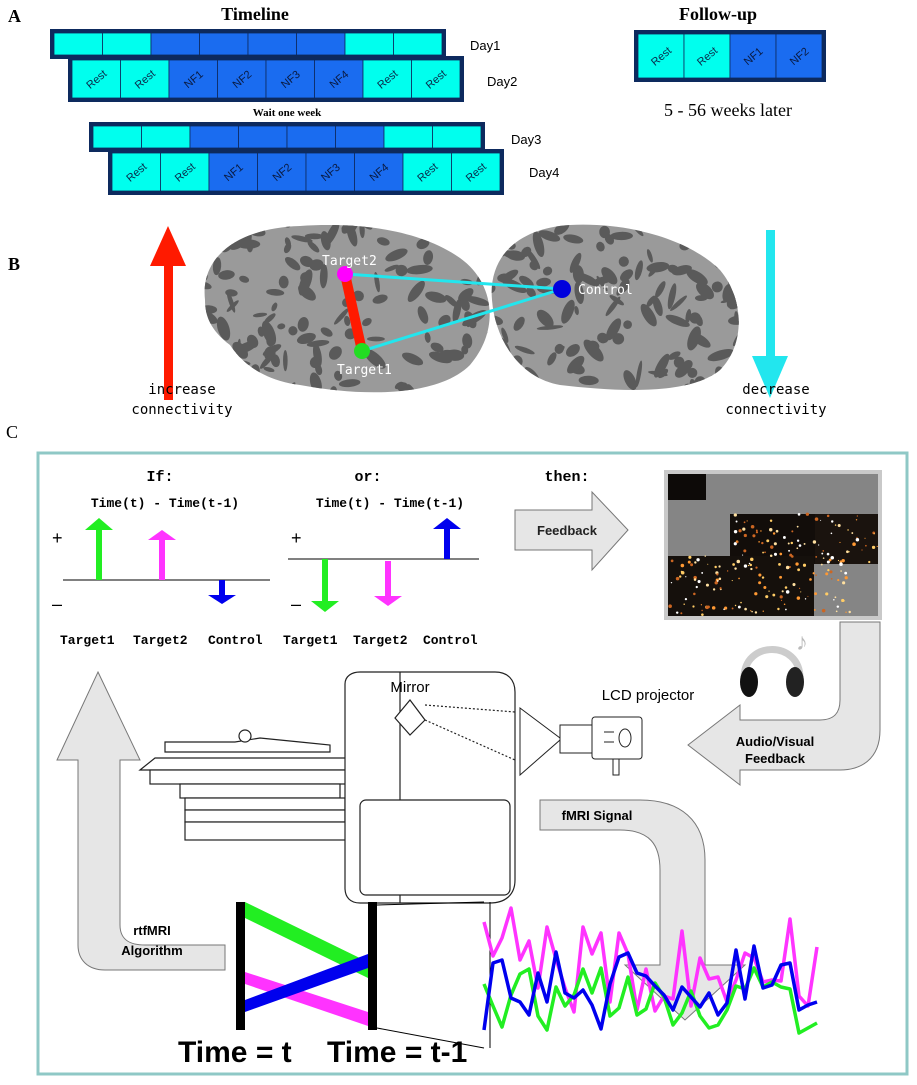 The width and height of the screenshot is (917, 1085). I want to click on or-target2-down-arrow-icon, so click(388, 583).